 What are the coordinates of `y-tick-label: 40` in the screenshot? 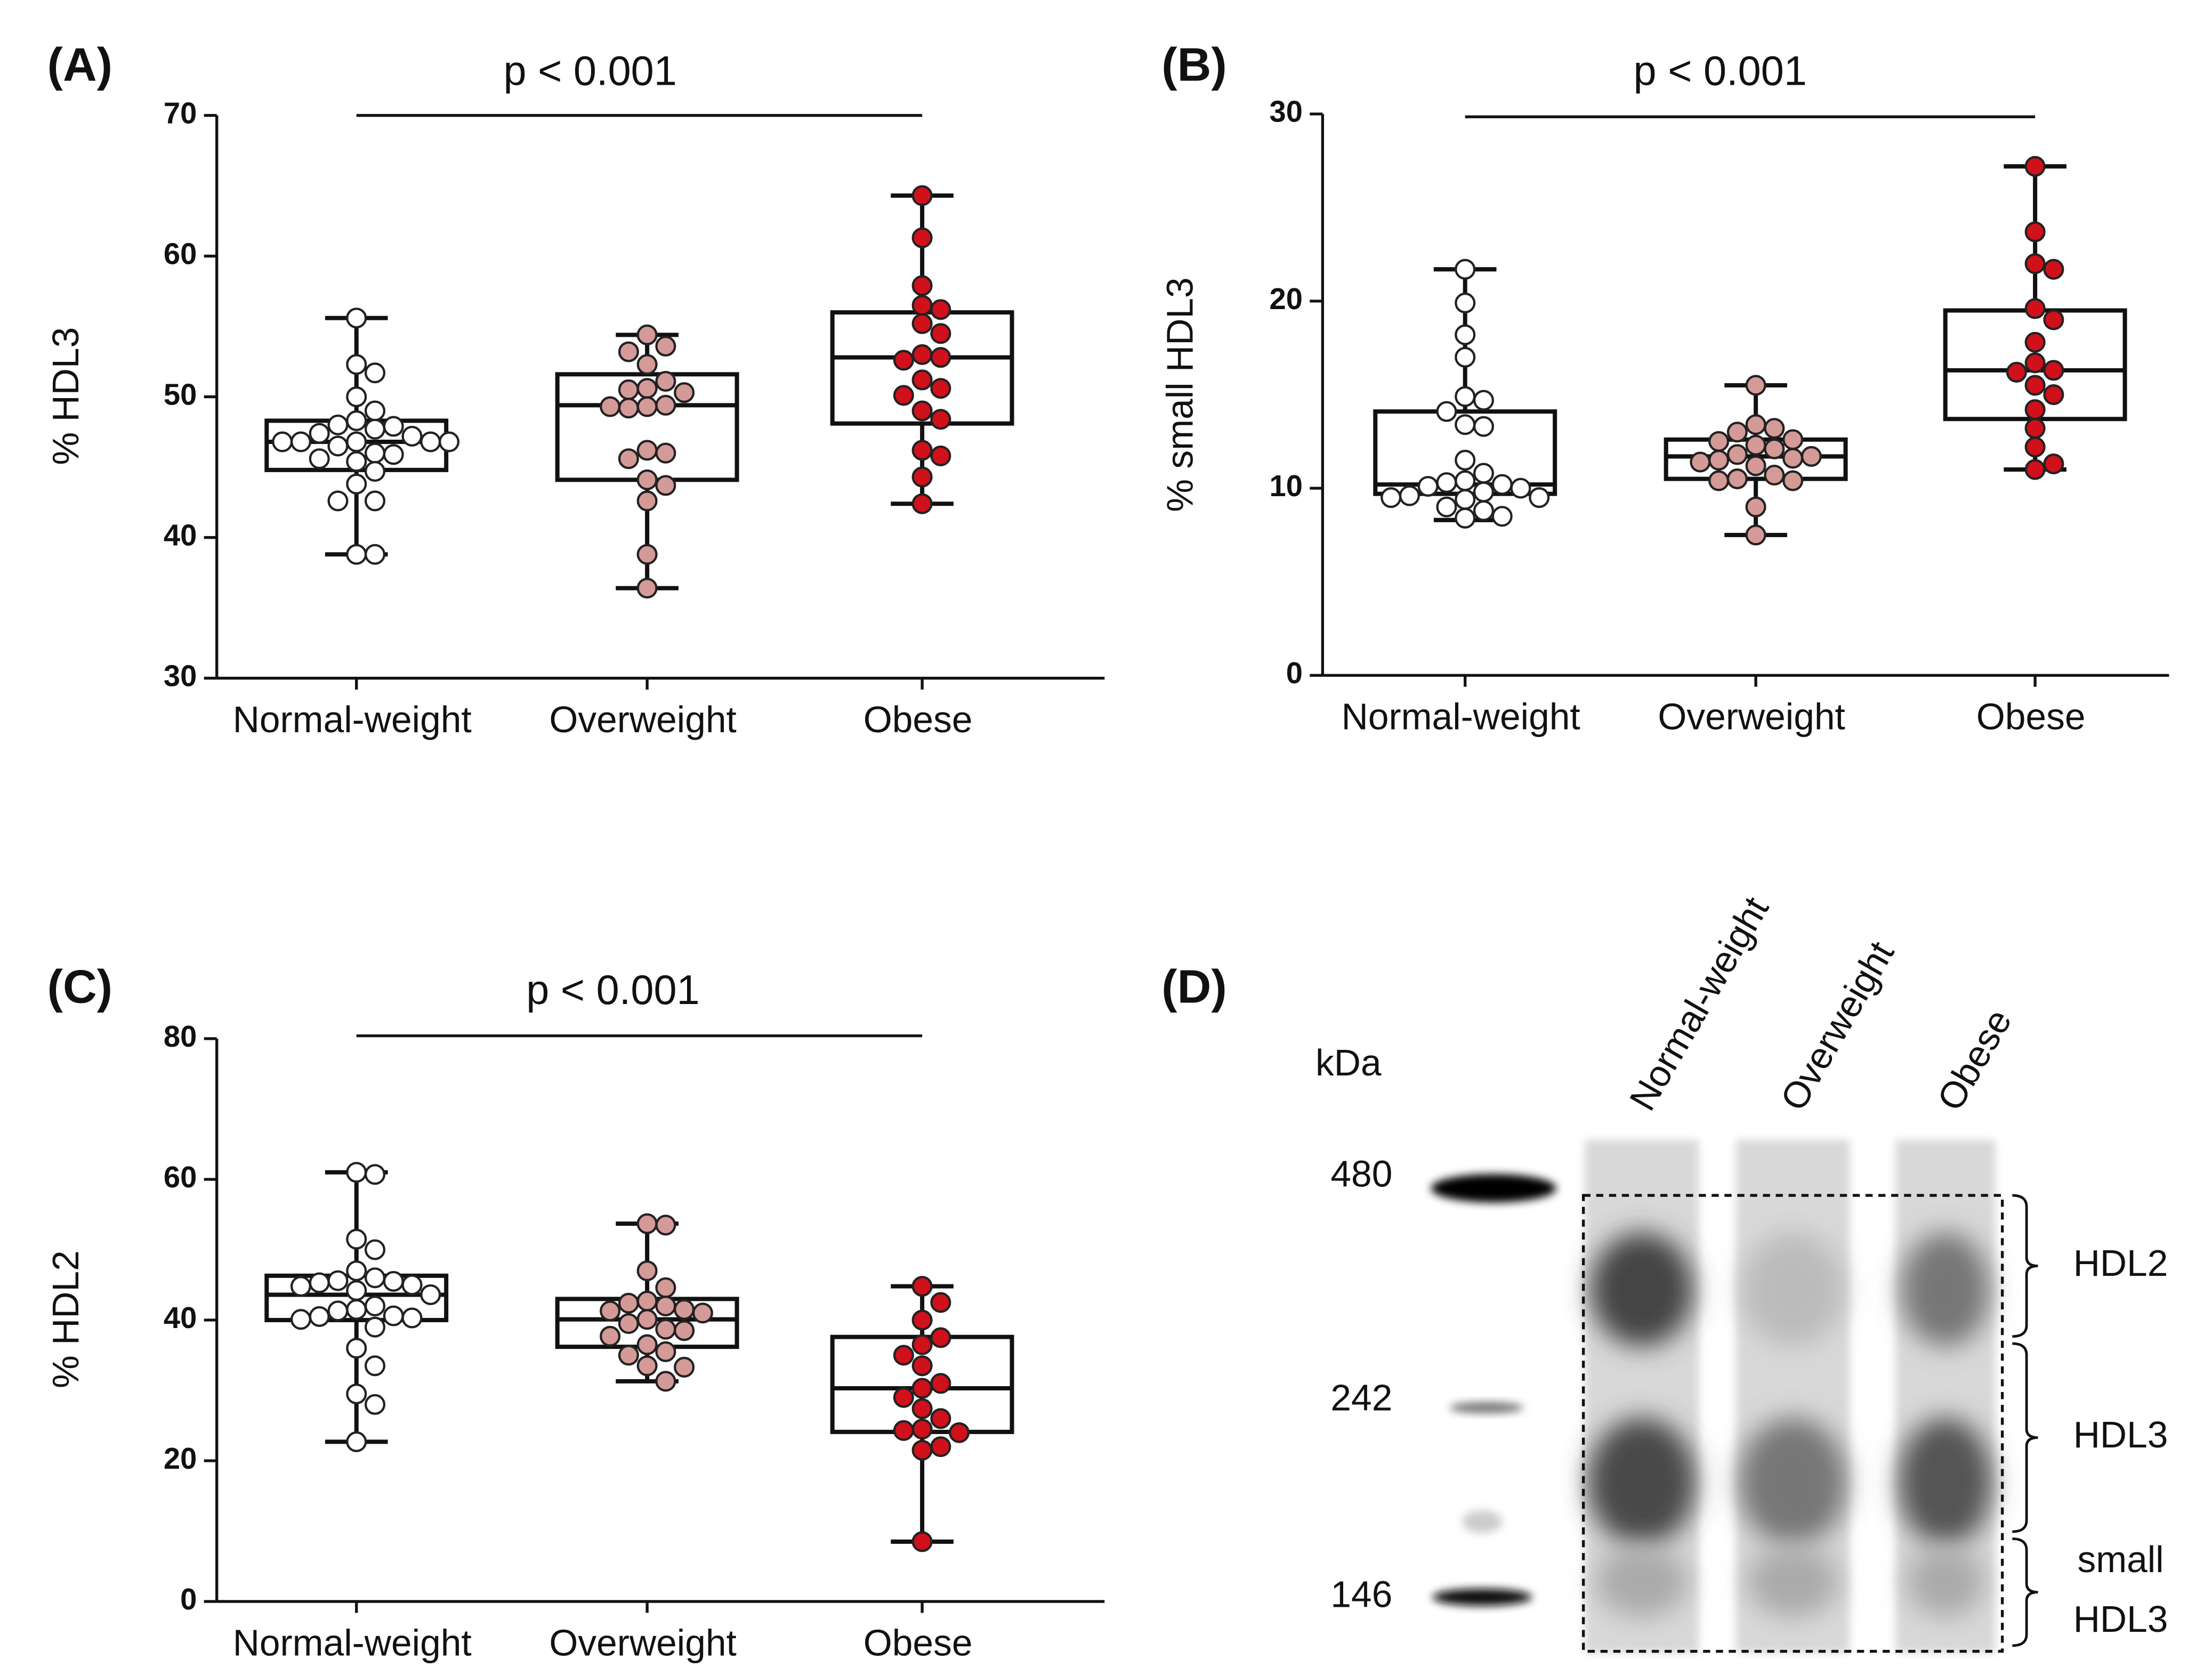 It's located at (180, 535).